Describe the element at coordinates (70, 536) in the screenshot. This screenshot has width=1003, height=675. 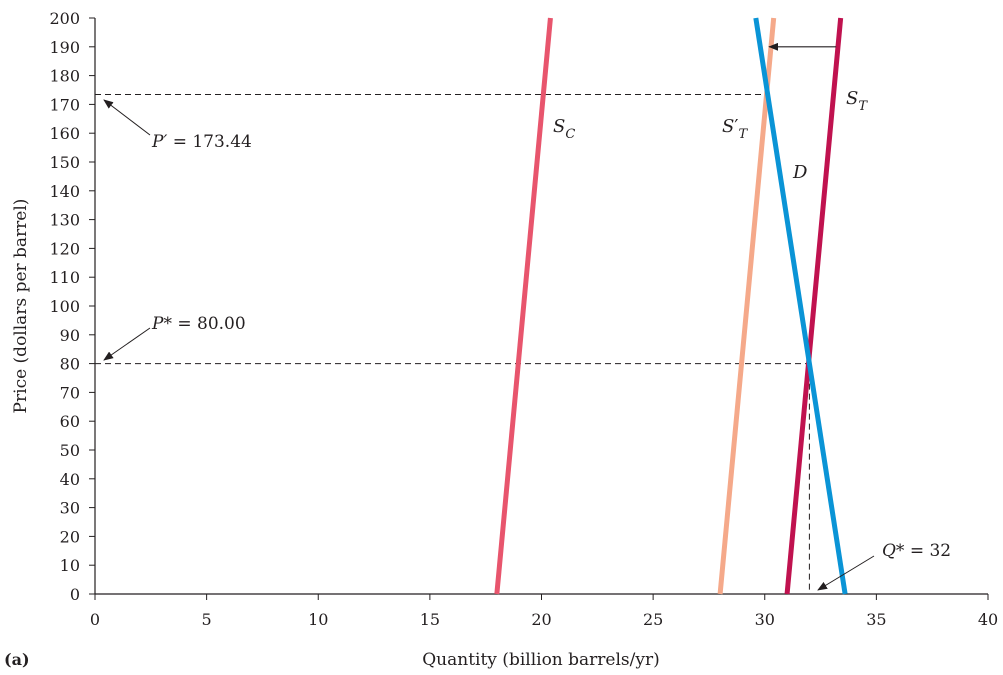
I see `y-tick-label: 20` at that location.